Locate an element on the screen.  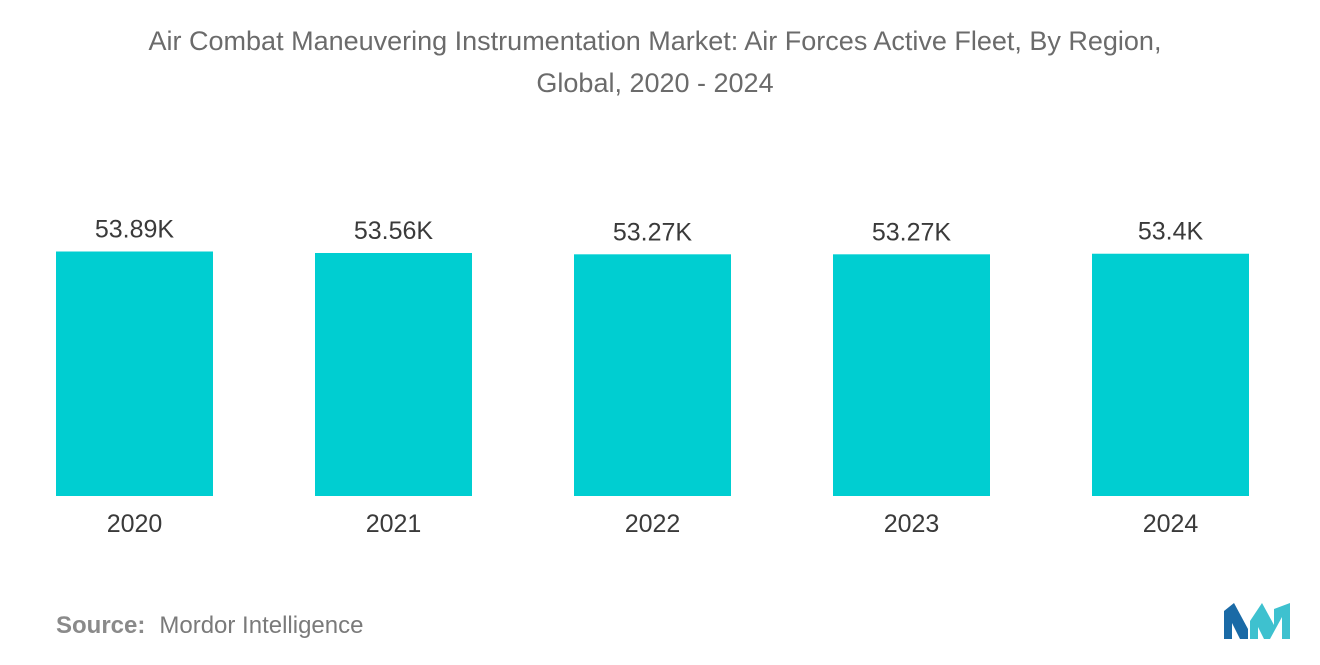
source-text: Mordor Intelligence is located at coordinates (261, 625).